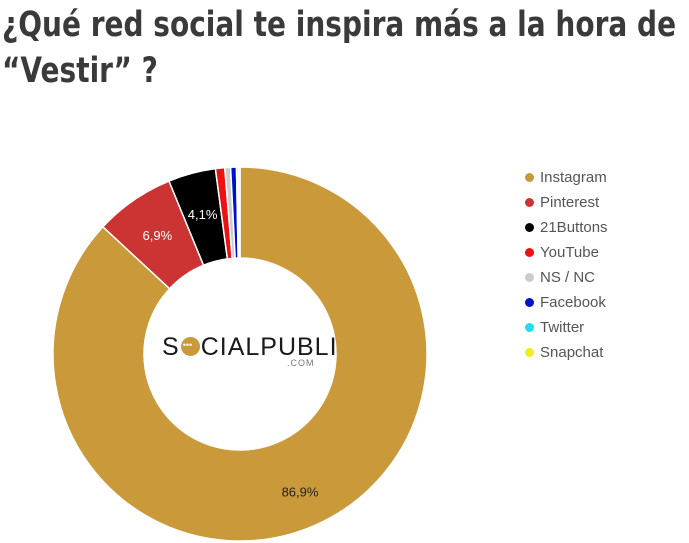  I want to click on logo-text-start: S, so click(171, 347).